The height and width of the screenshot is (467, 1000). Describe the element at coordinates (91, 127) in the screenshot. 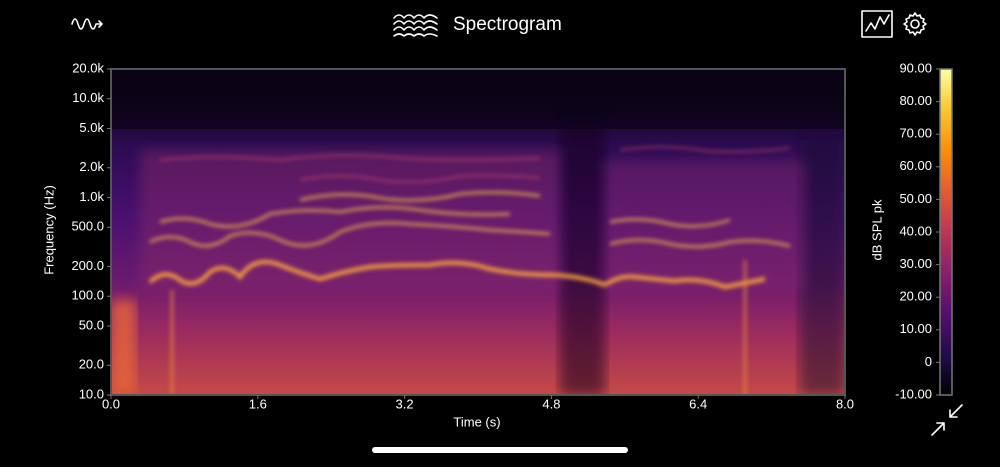

I see `y-tick-label: 5.0k` at that location.